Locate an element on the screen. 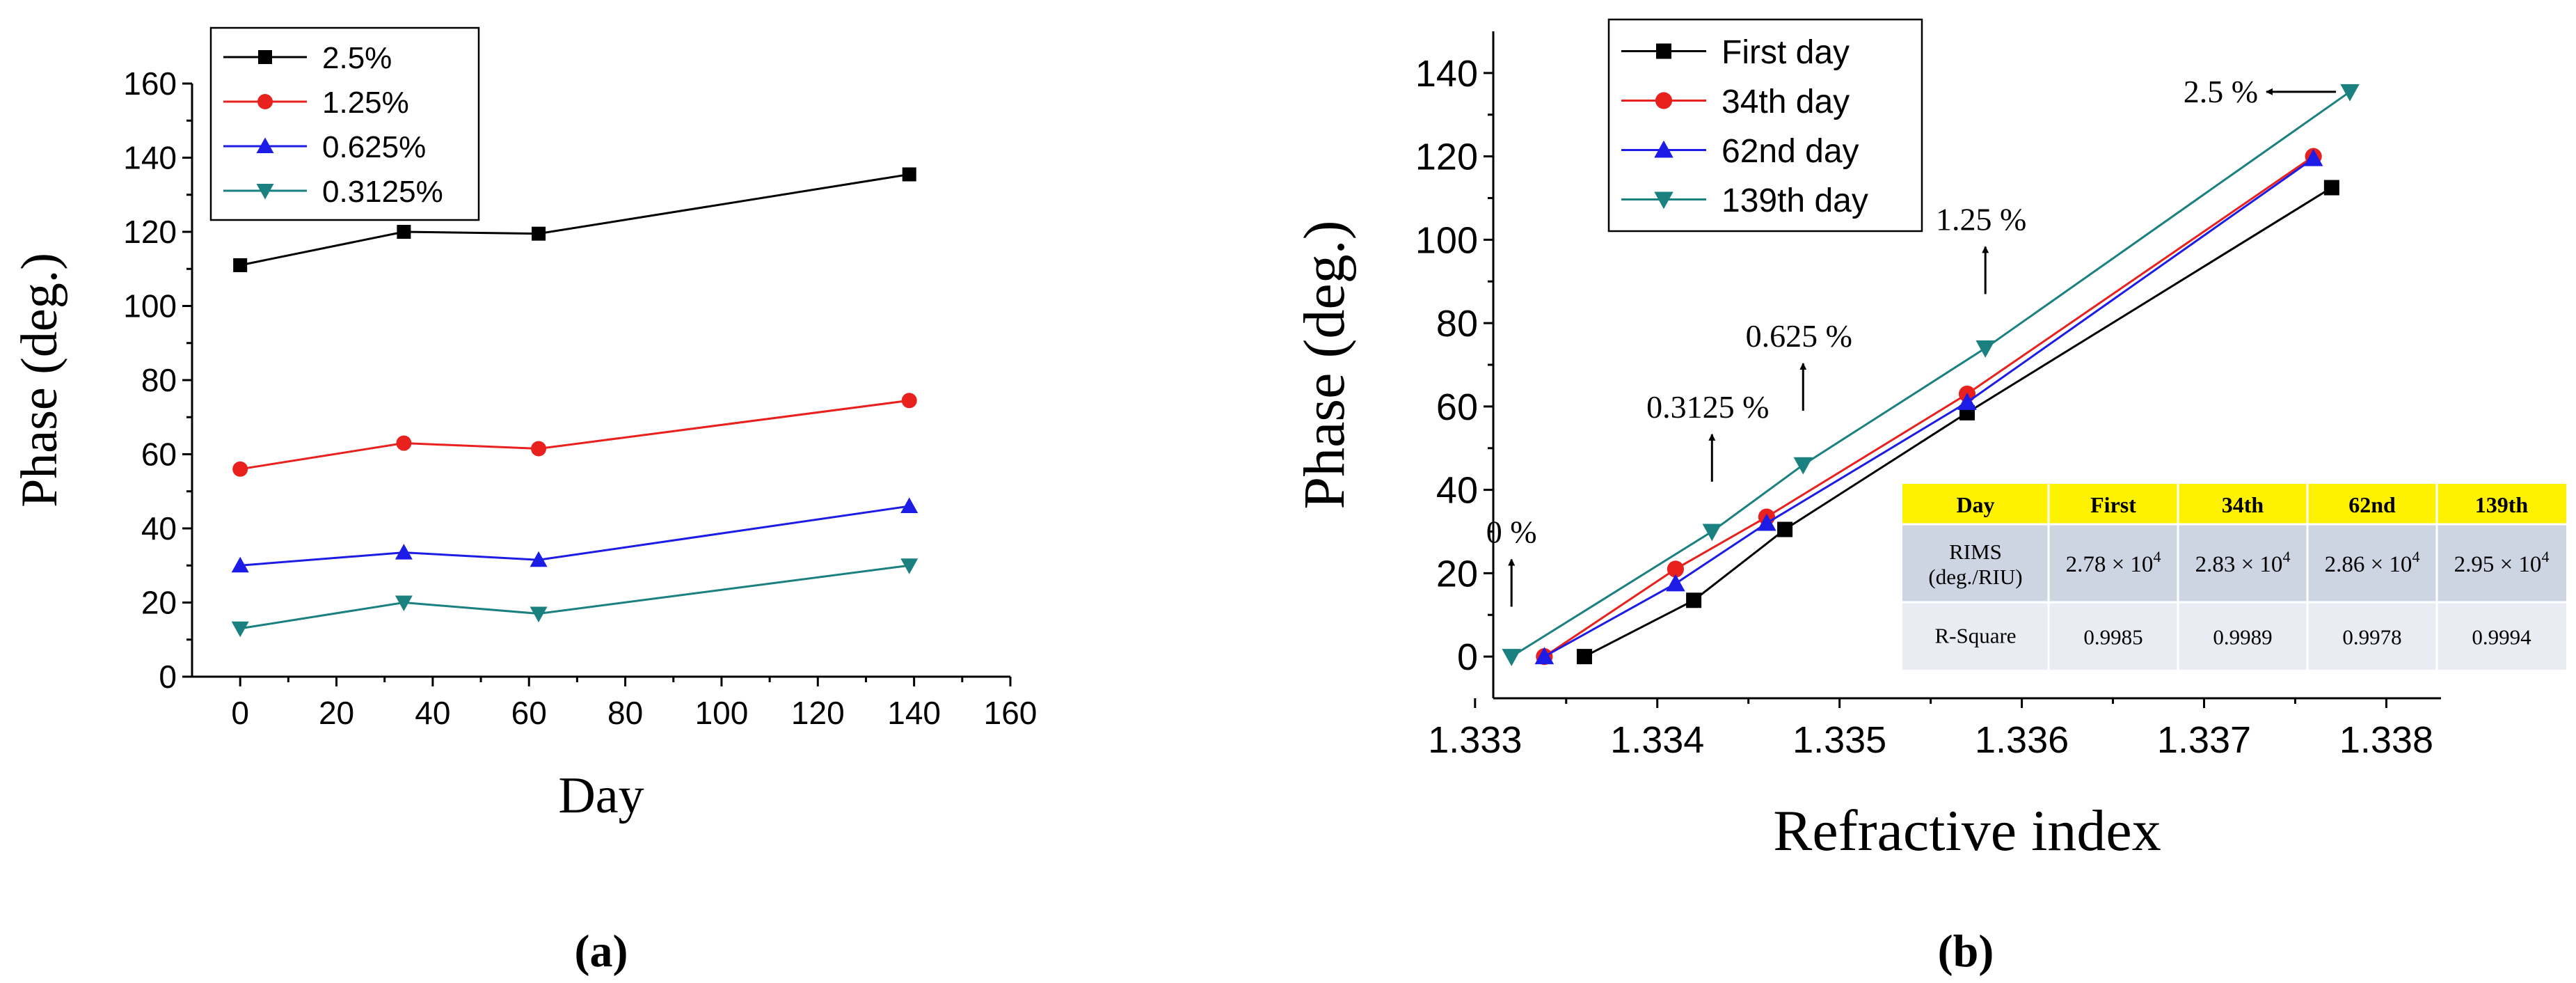 The width and height of the screenshot is (2576, 983). annotation-label: 2.5 % is located at coordinates (2221, 91).